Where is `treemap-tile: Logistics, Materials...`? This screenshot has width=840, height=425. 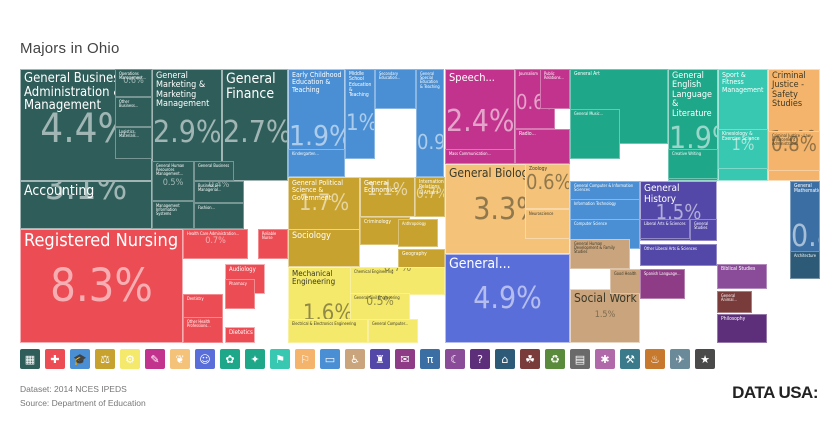 treemap-tile: Logistics, Materials... is located at coordinates (133, 143).